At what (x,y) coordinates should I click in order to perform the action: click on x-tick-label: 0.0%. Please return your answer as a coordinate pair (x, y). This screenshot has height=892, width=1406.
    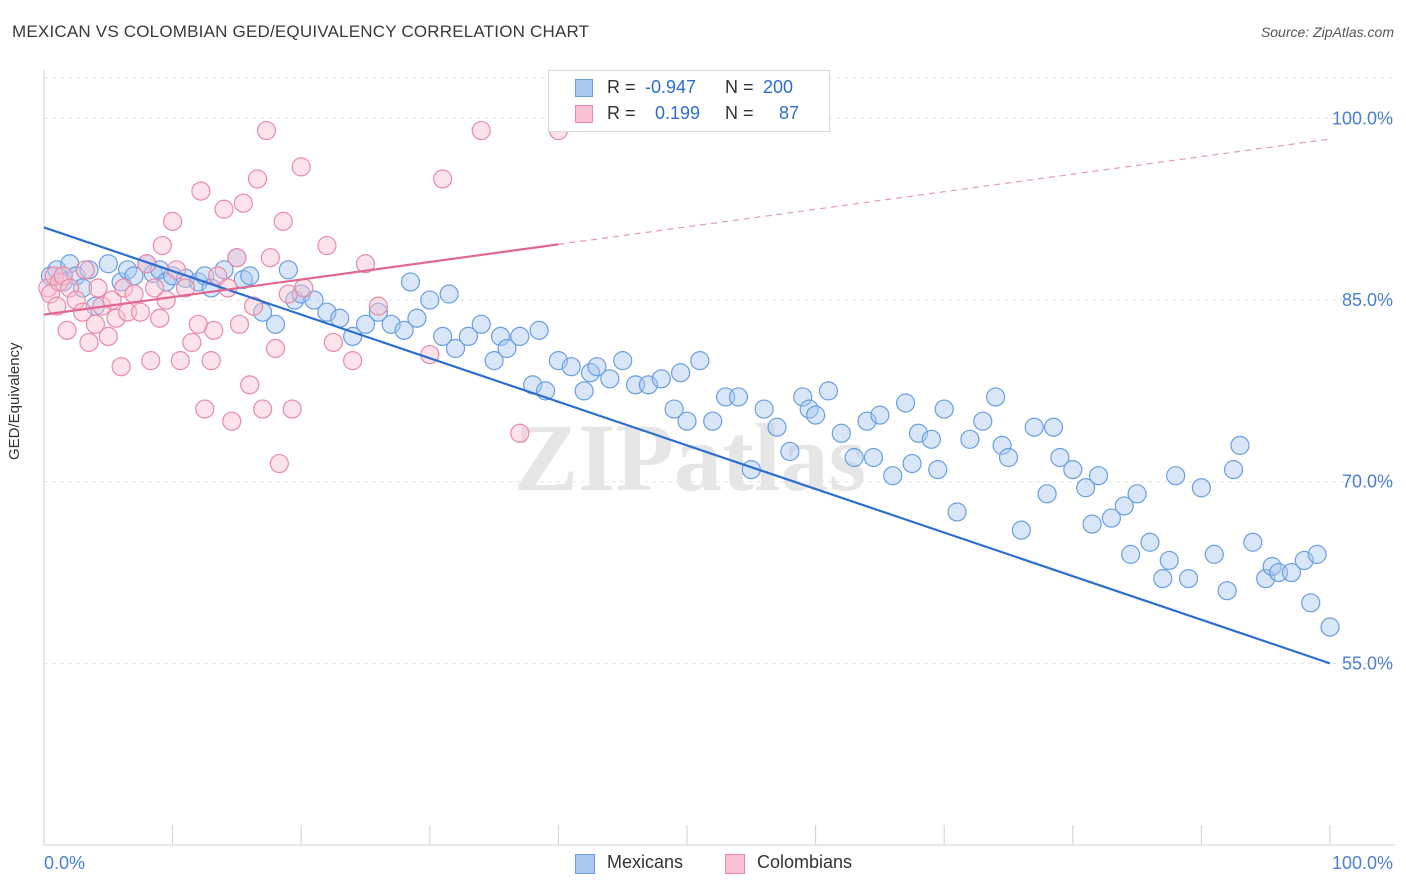
    Looking at the image, I should click on (64, 863).